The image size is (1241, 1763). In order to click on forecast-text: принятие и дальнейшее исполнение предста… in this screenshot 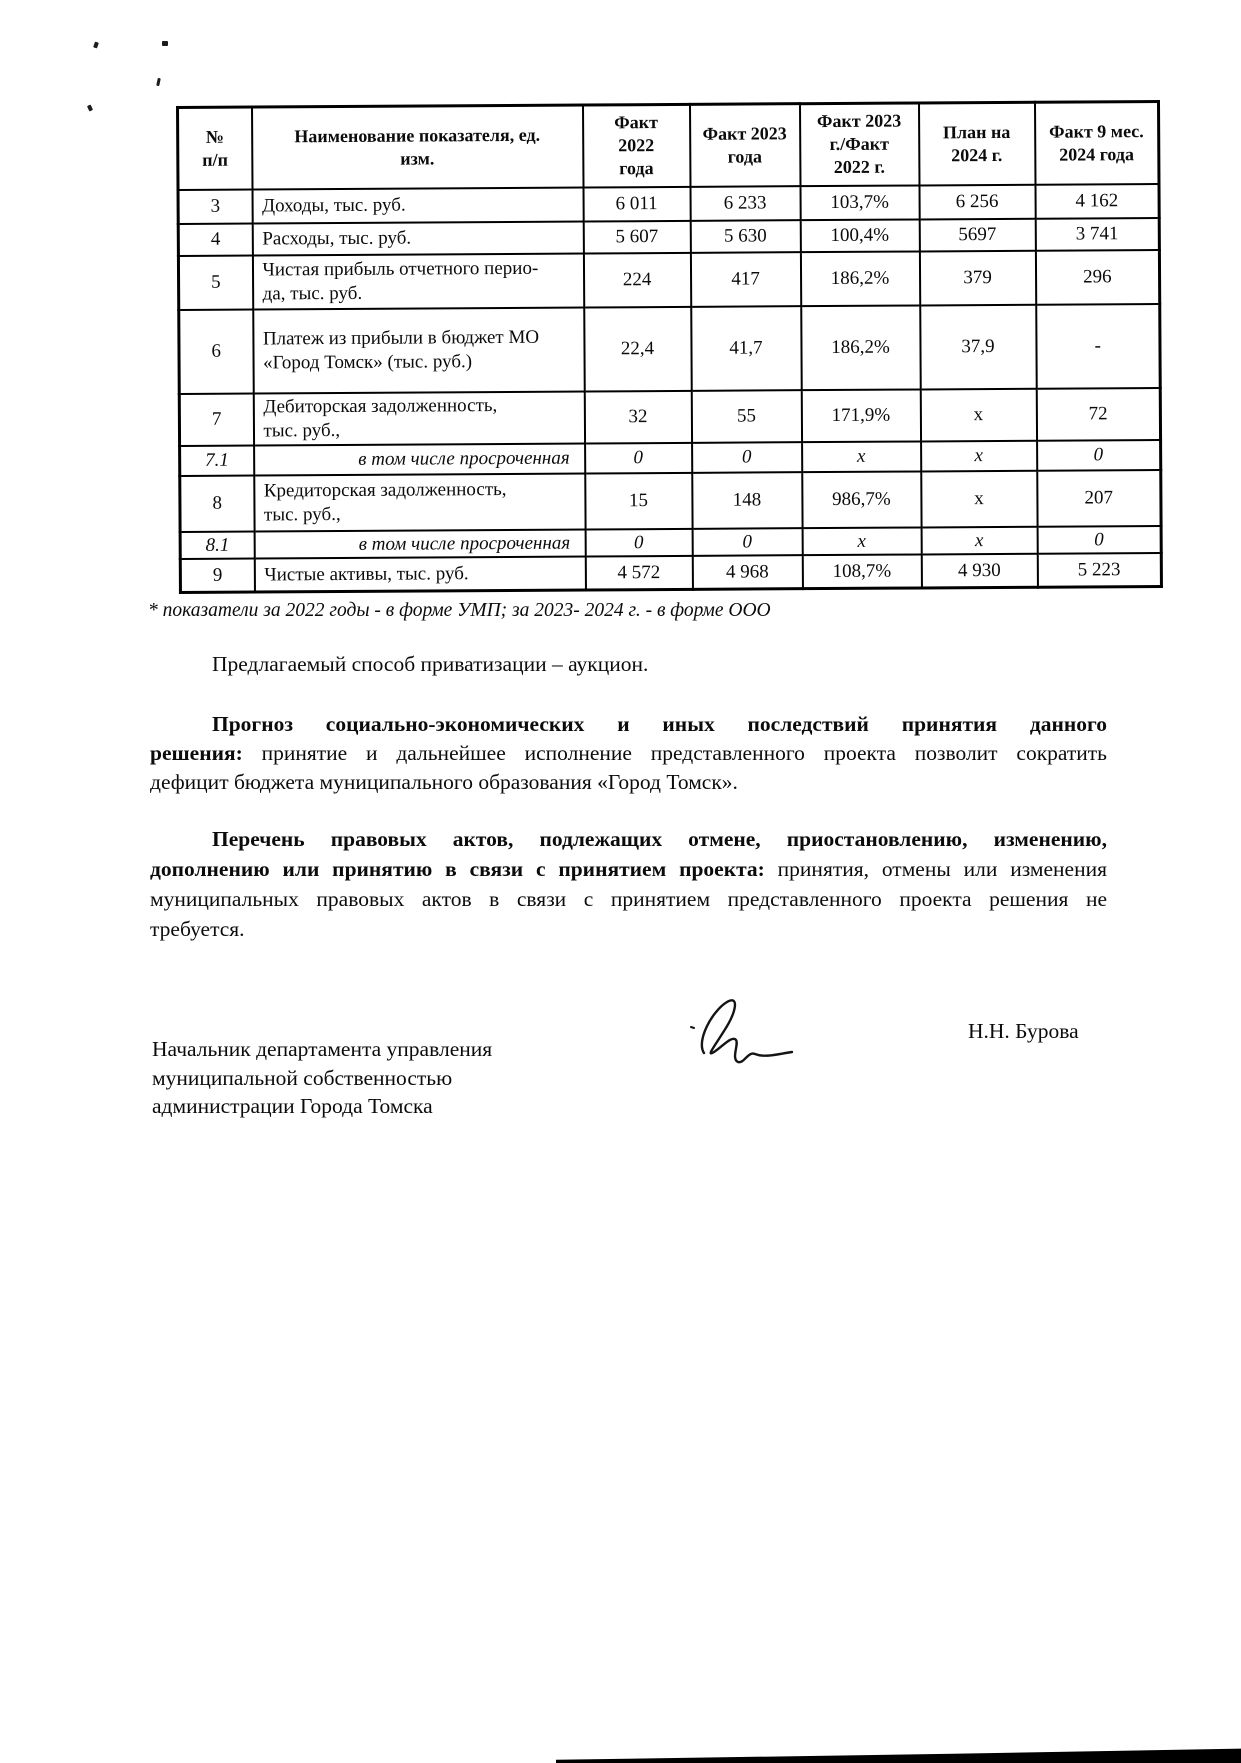, I will do `click(684, 753)`.